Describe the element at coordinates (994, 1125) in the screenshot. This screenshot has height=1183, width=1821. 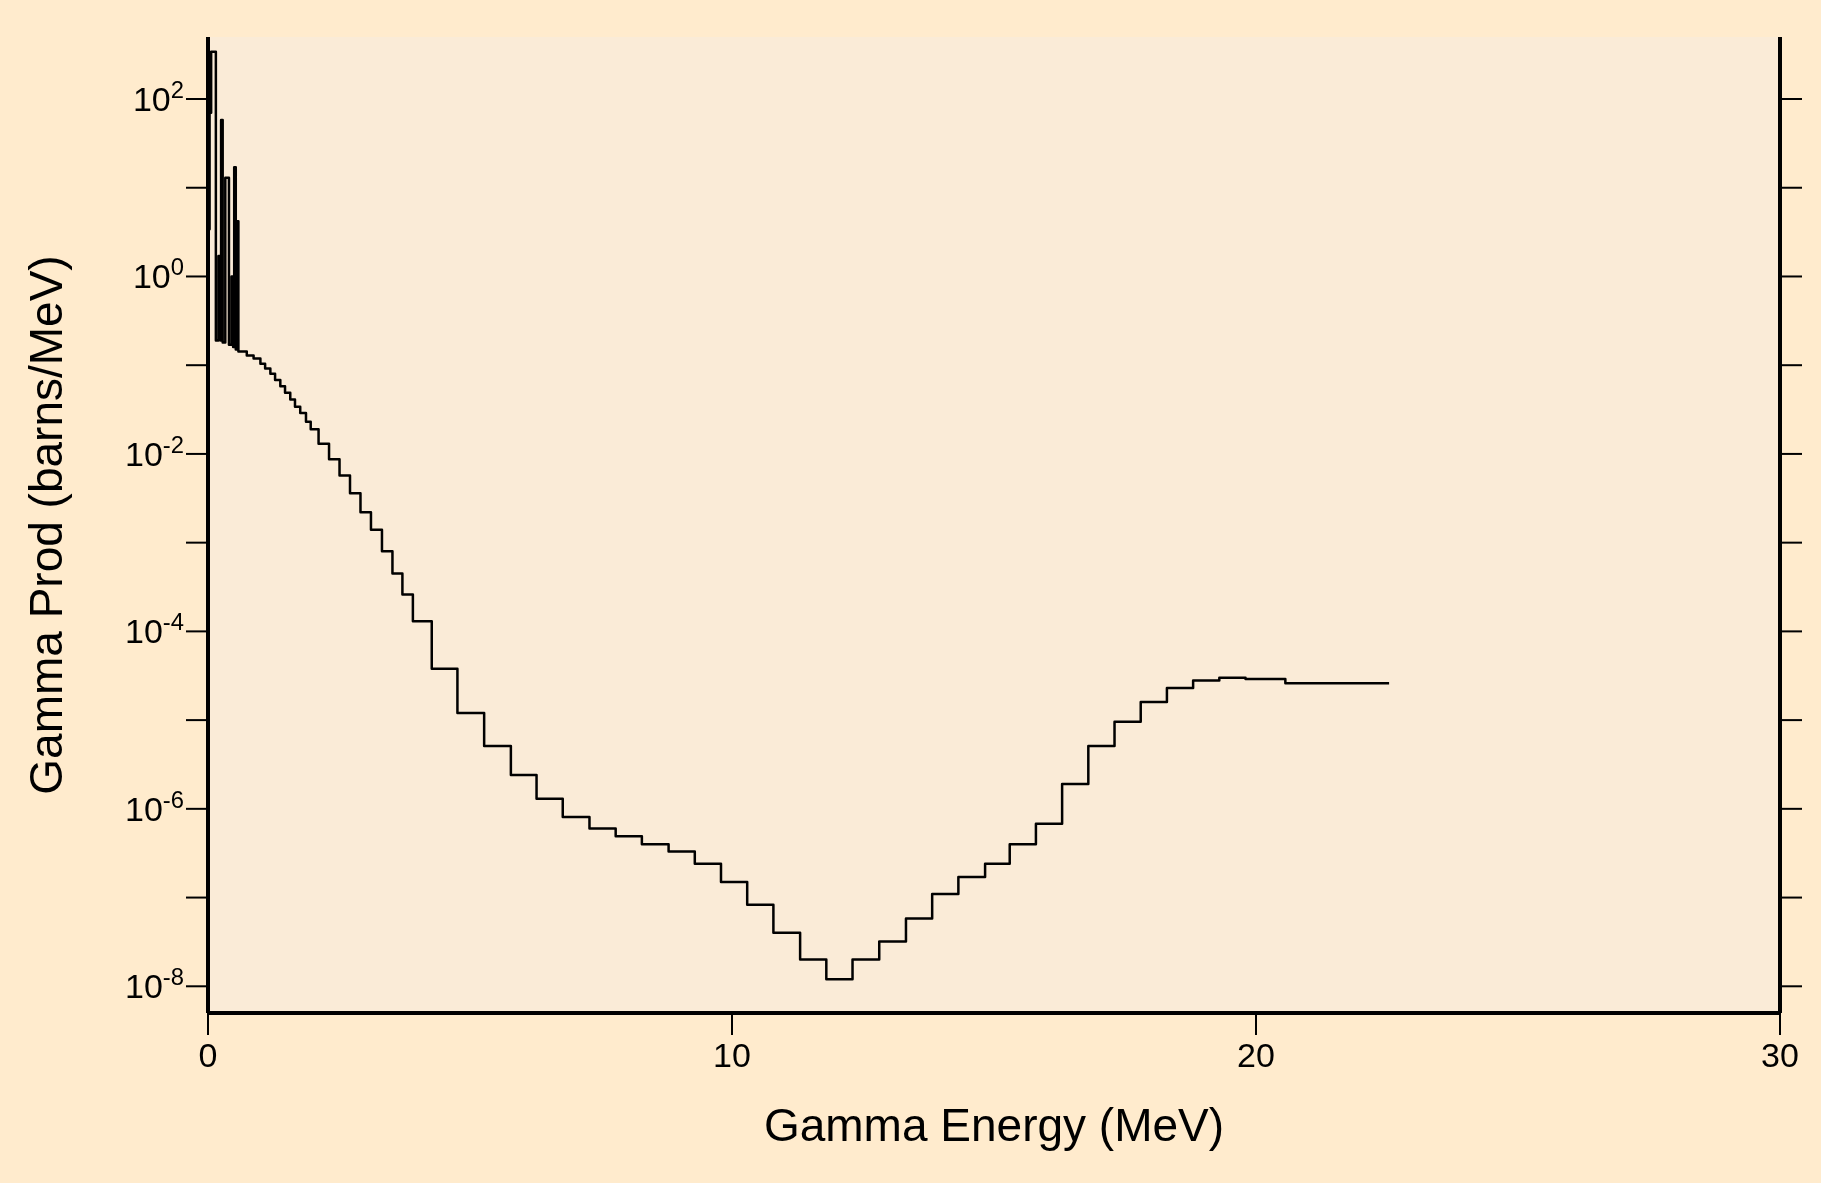
I see `x-axis-title: Gamma Energy (MeV)` at that location.